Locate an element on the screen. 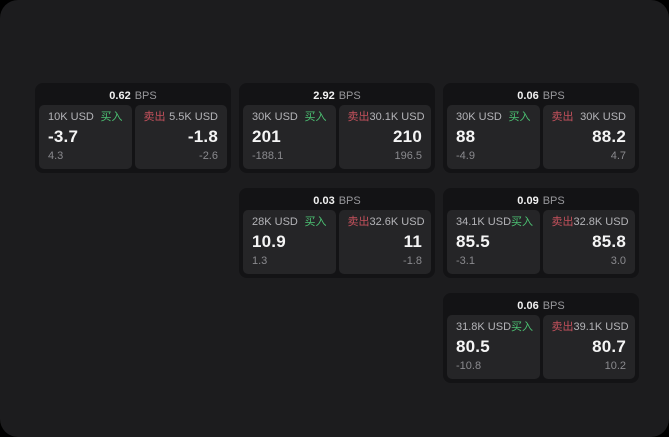  sell-amount: 30K USD is located at coordinates (603, 117).